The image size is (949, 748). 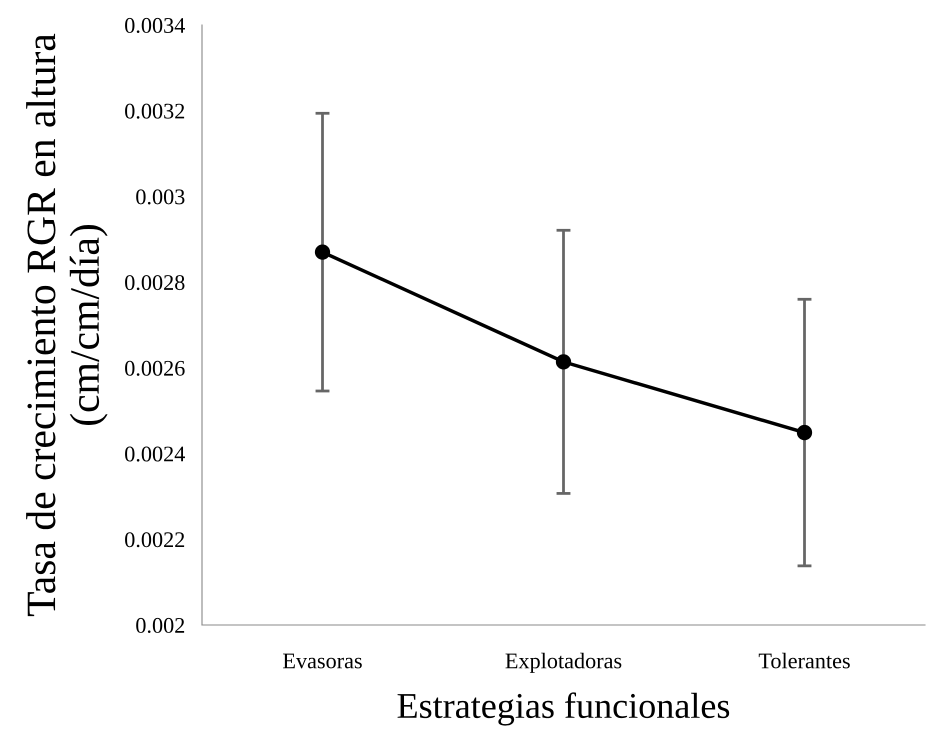 I want to click on y-tick-label: 0.0028, so click(x=154, y=282).